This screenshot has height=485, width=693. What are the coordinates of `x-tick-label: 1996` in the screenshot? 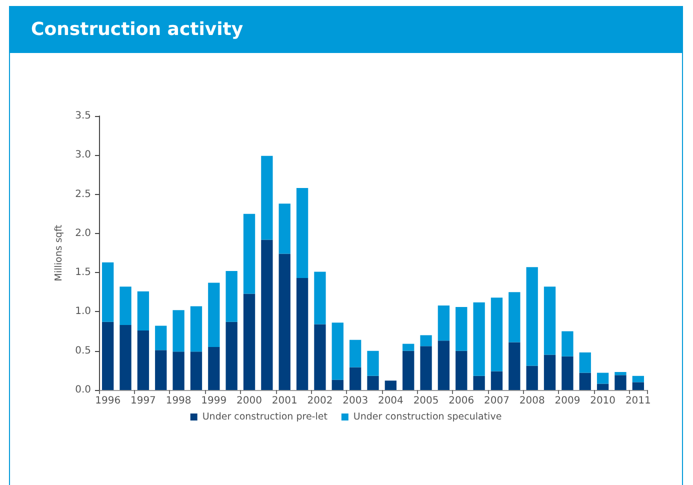 It's located at (108, 401).